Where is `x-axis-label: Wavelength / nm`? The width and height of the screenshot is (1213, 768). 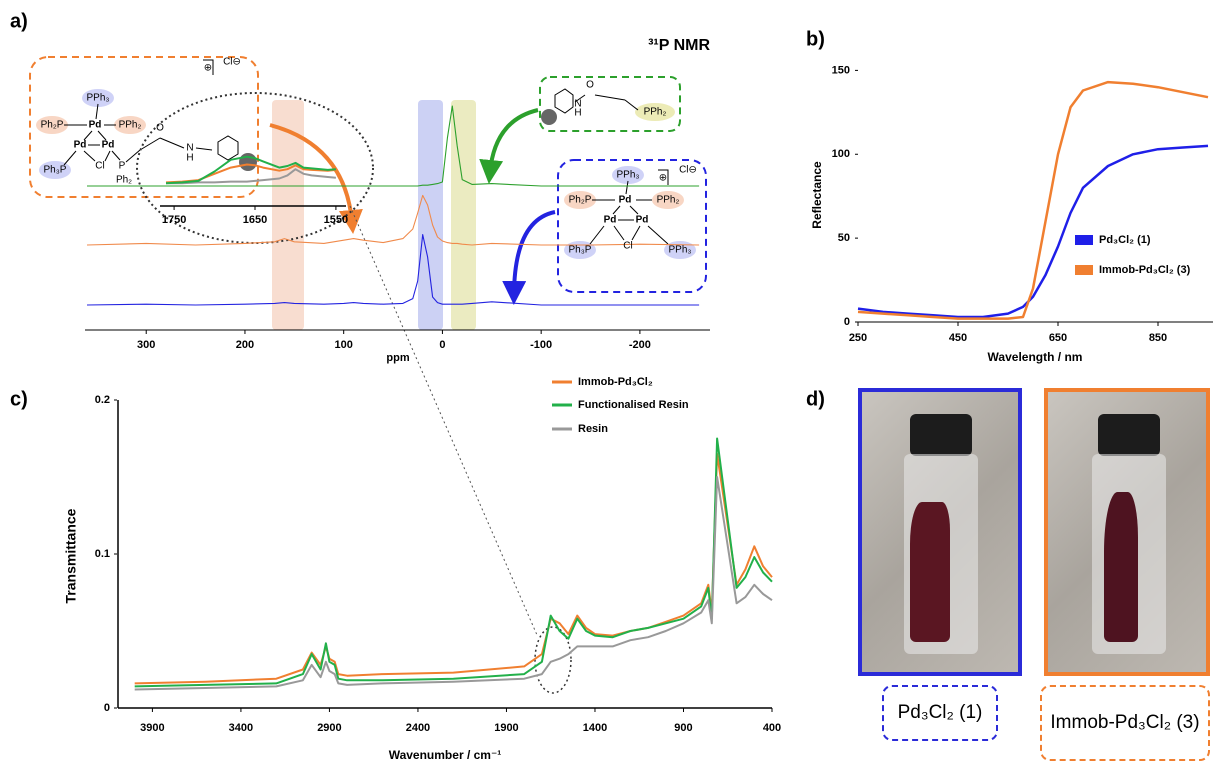 x-axis-label: Wavelength / nm is located at coordinates (1035, 357).